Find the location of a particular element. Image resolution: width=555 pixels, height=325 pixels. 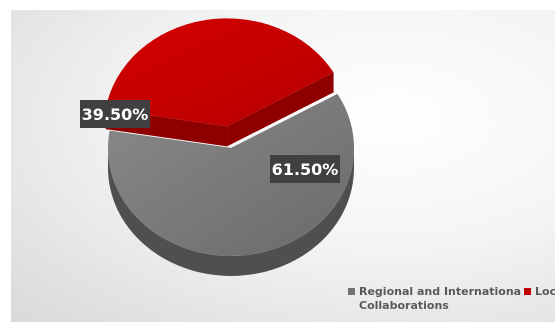

slice-side-wall is located at coordinates (280, 109).